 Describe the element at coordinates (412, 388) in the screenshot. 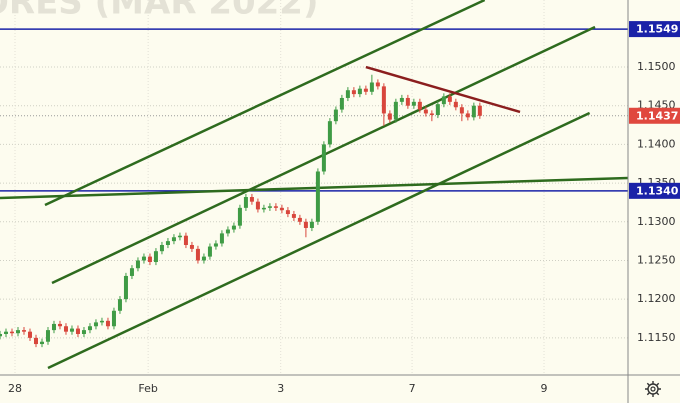

I see `x-tick-label: 7` at that location.